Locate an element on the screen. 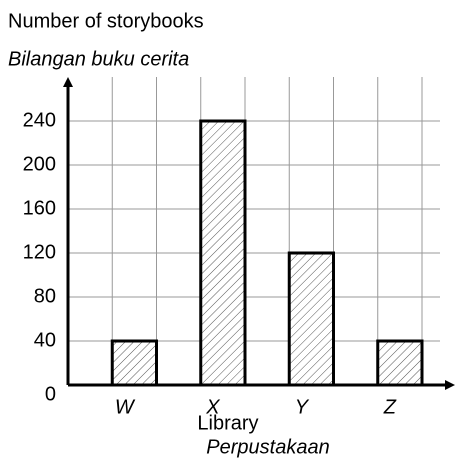 This screenshot has width=458, height=461. y-tick-label: 0 is located at coordinates (50, 394).